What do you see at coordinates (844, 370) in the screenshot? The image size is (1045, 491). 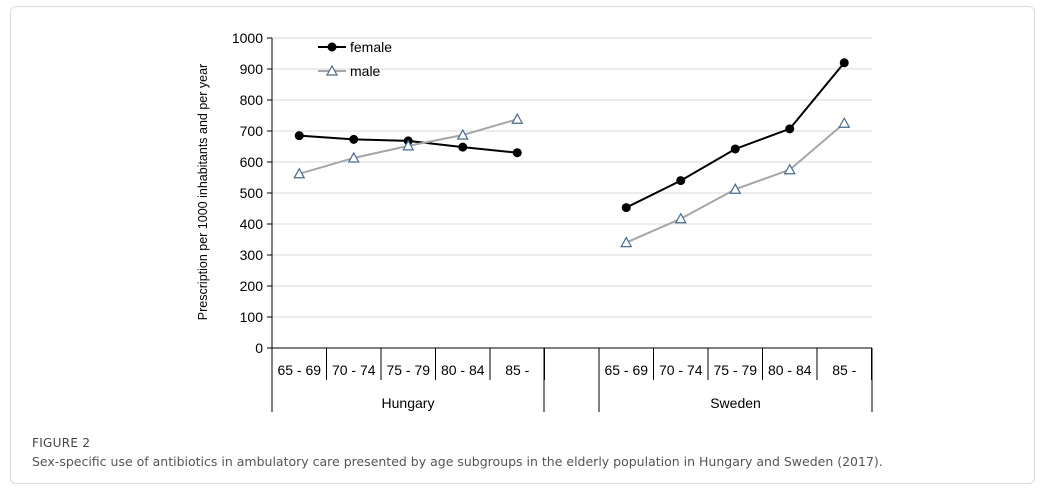 I see `x-tick-label-sweden-4: 85 -` at bounding box center [844, 370].